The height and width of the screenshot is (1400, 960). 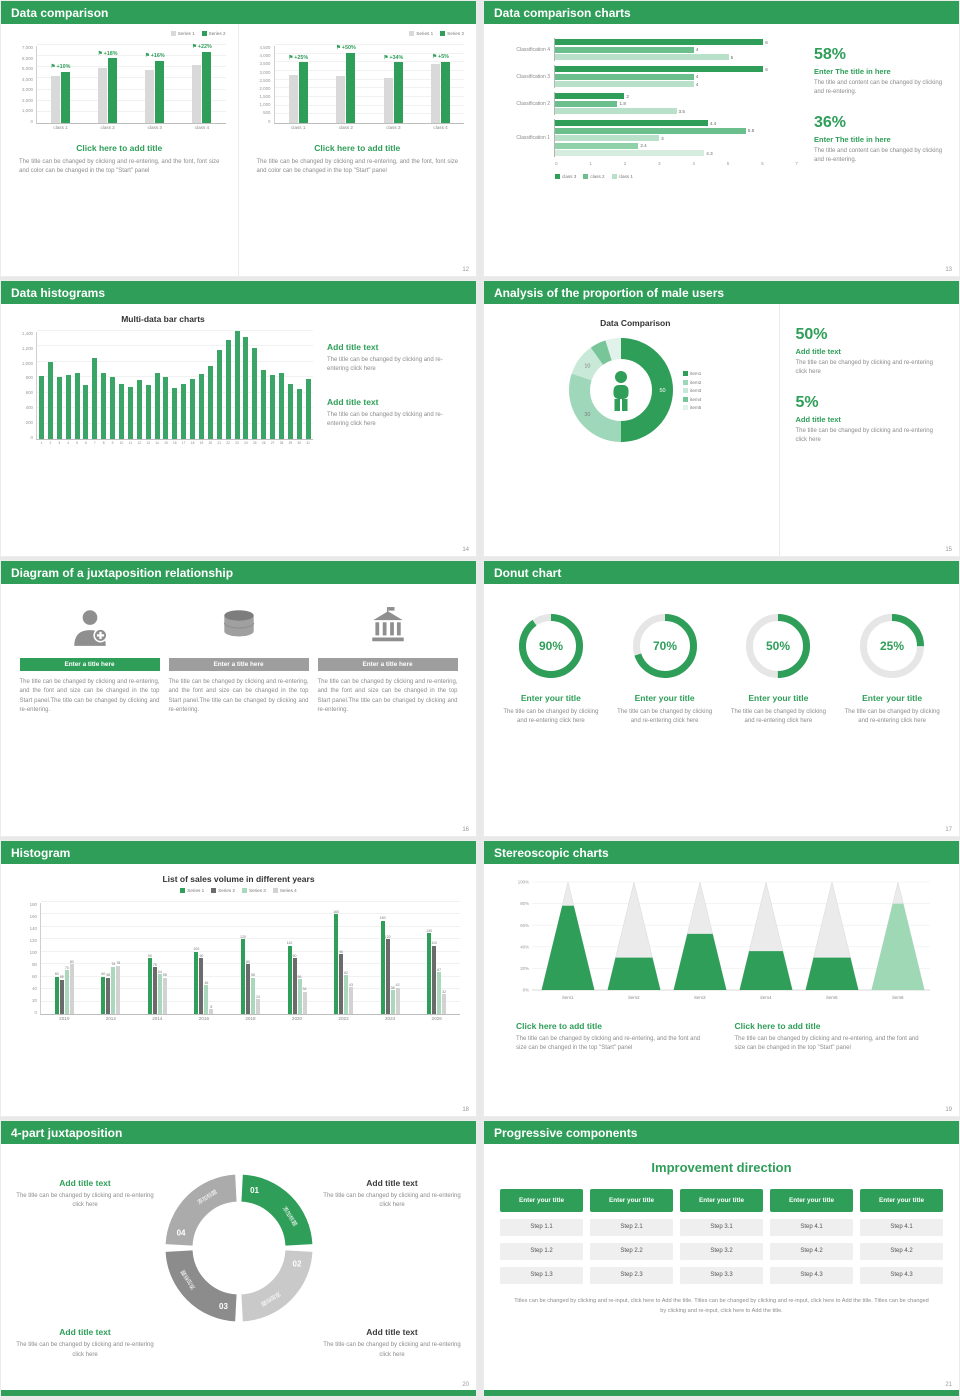 I want to click on donut-chart: 50 30 10, so click(x=621, y=392).